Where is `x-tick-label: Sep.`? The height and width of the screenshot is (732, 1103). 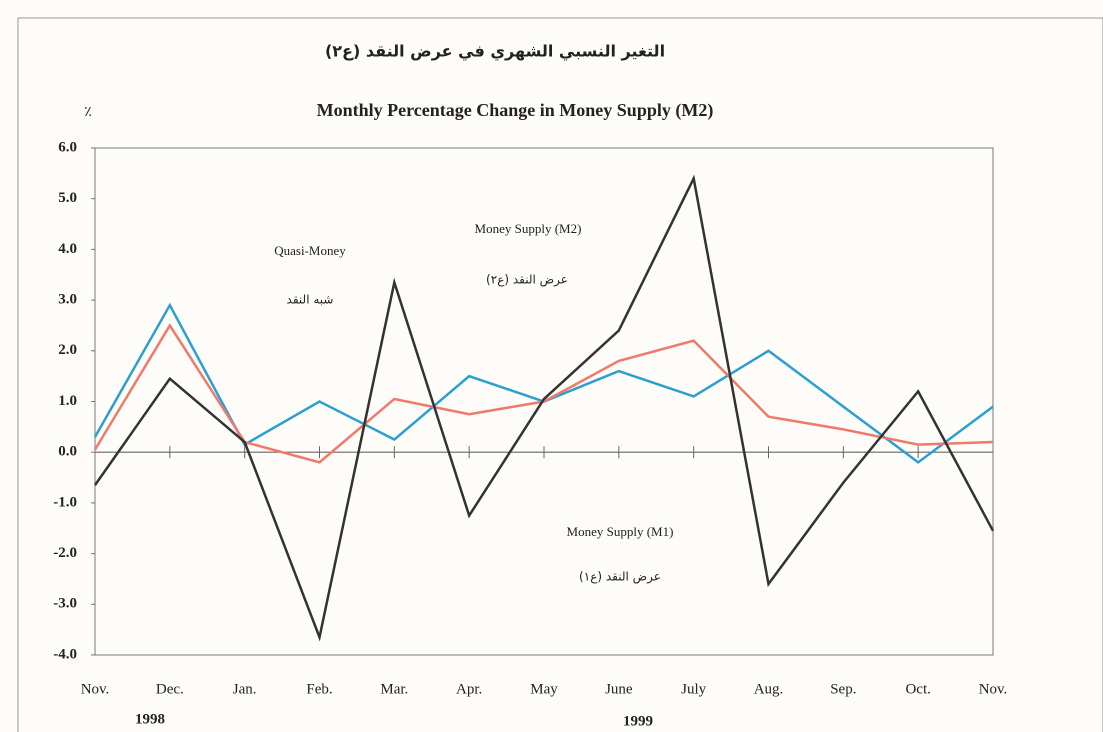 x-tick-label: Sep. is located at coordinates (843, 689).